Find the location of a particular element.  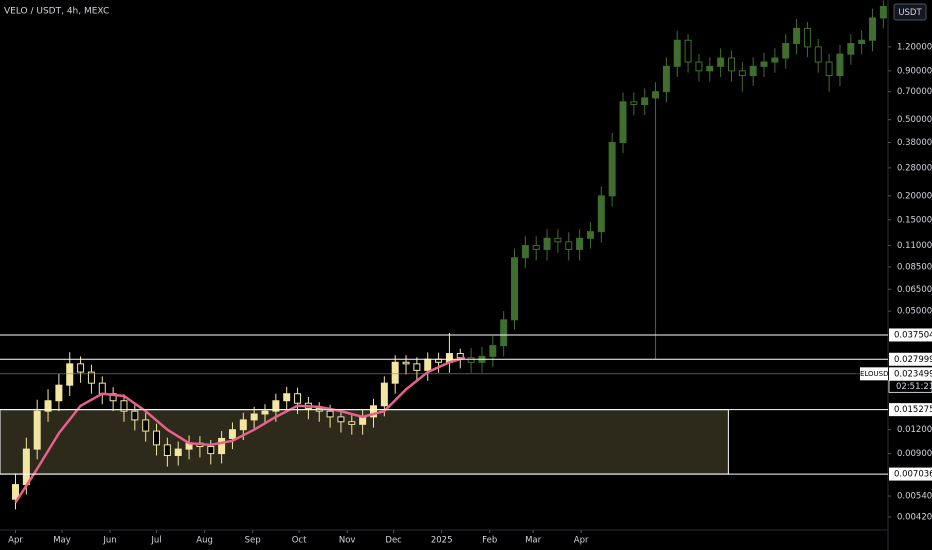

x-tick-label: Mar is located at coordinates (533, 541).